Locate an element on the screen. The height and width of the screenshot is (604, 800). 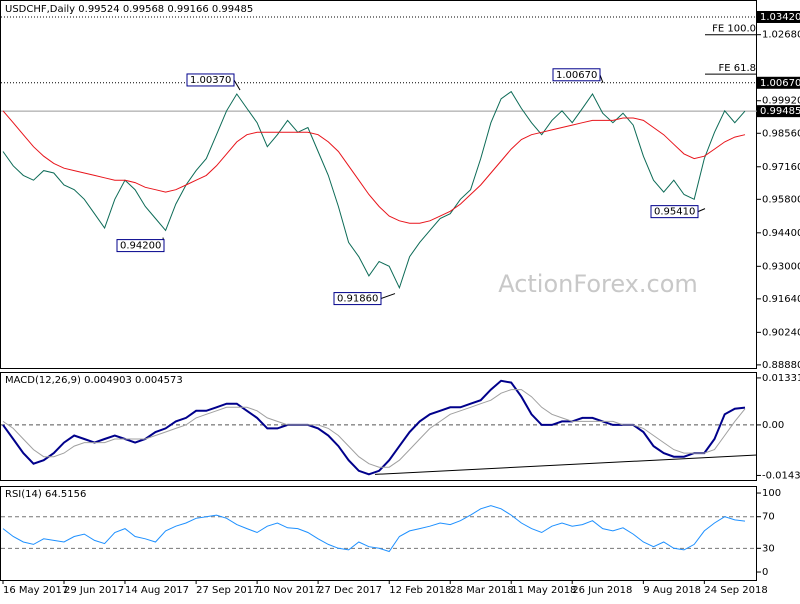
y-tick-label: 0.013319 is located at coordinates (781, 378).